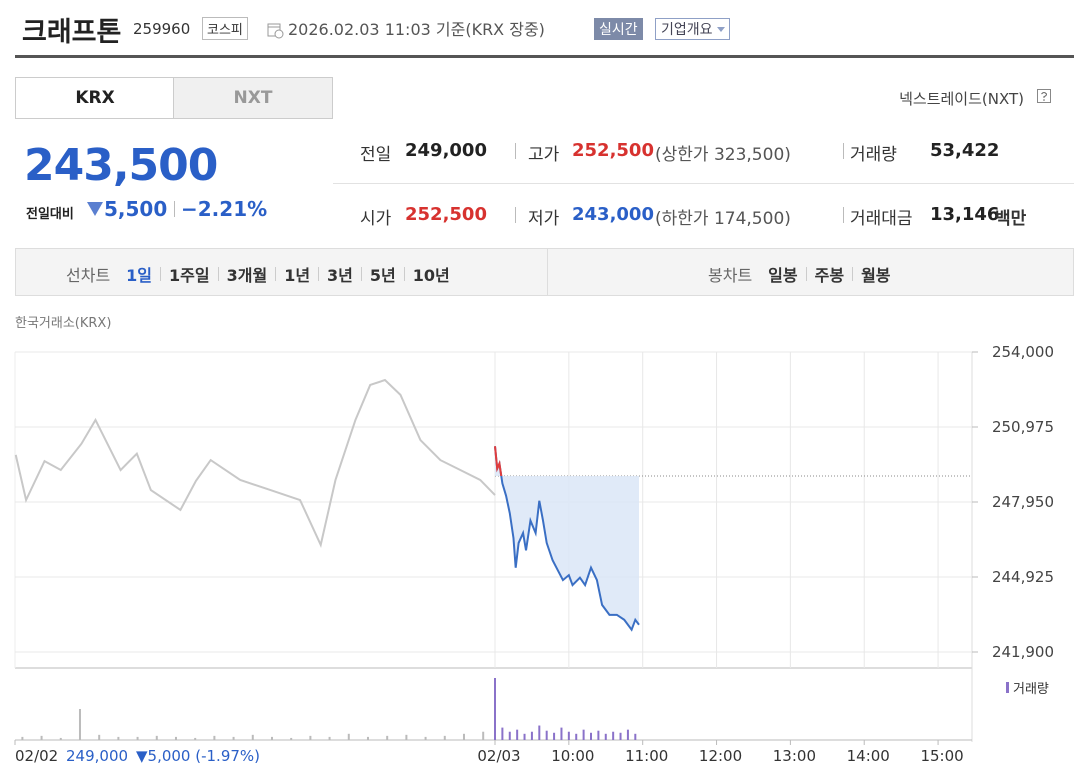  Describe the element at coordinates (139, 275) in the screenshot. I see `period-button: 1일` at that location.